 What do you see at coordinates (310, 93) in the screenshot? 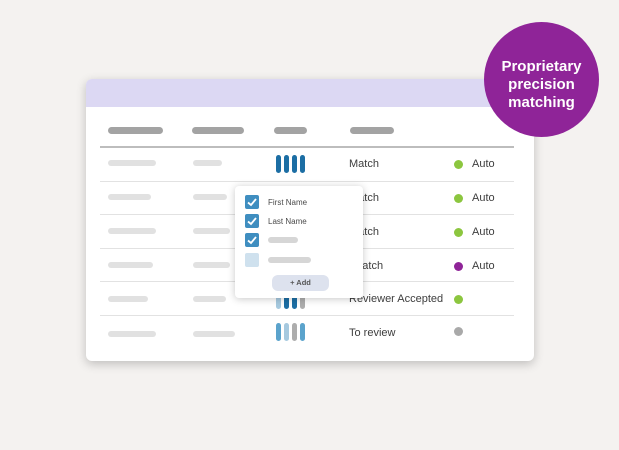
I see `card-header-bar` at bounding box center [310, 93].